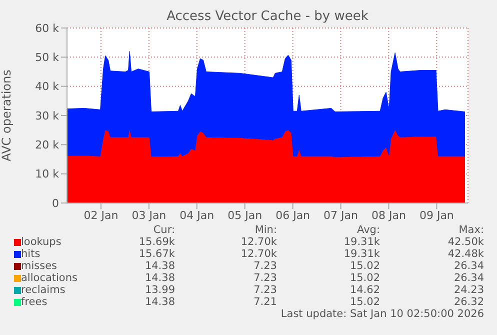  I want to click on text: 14.62, so click(364, 290).